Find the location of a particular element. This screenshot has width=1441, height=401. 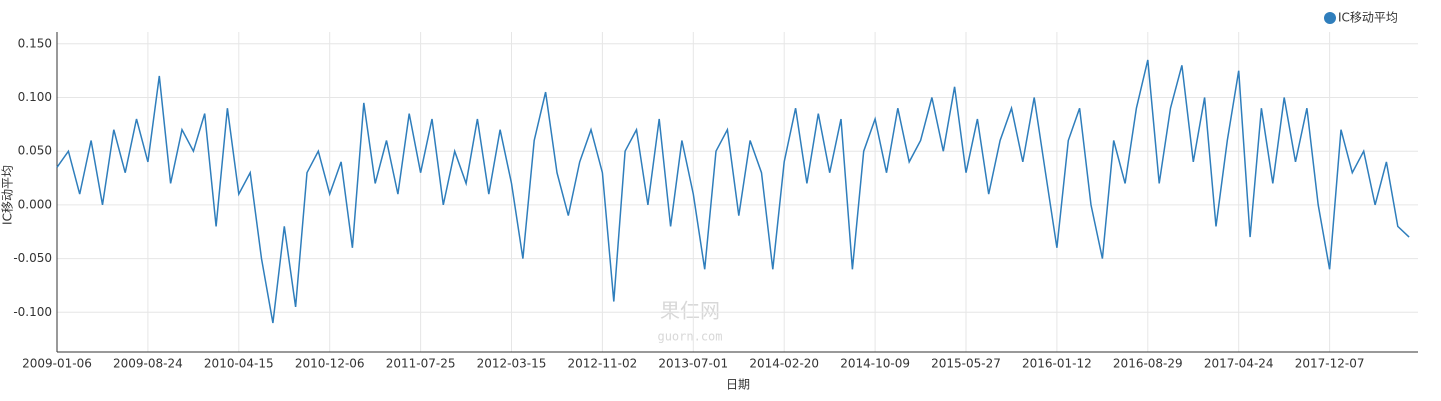

x-tick-label: 2017-04-24 is located at coordinates (1239, 364).